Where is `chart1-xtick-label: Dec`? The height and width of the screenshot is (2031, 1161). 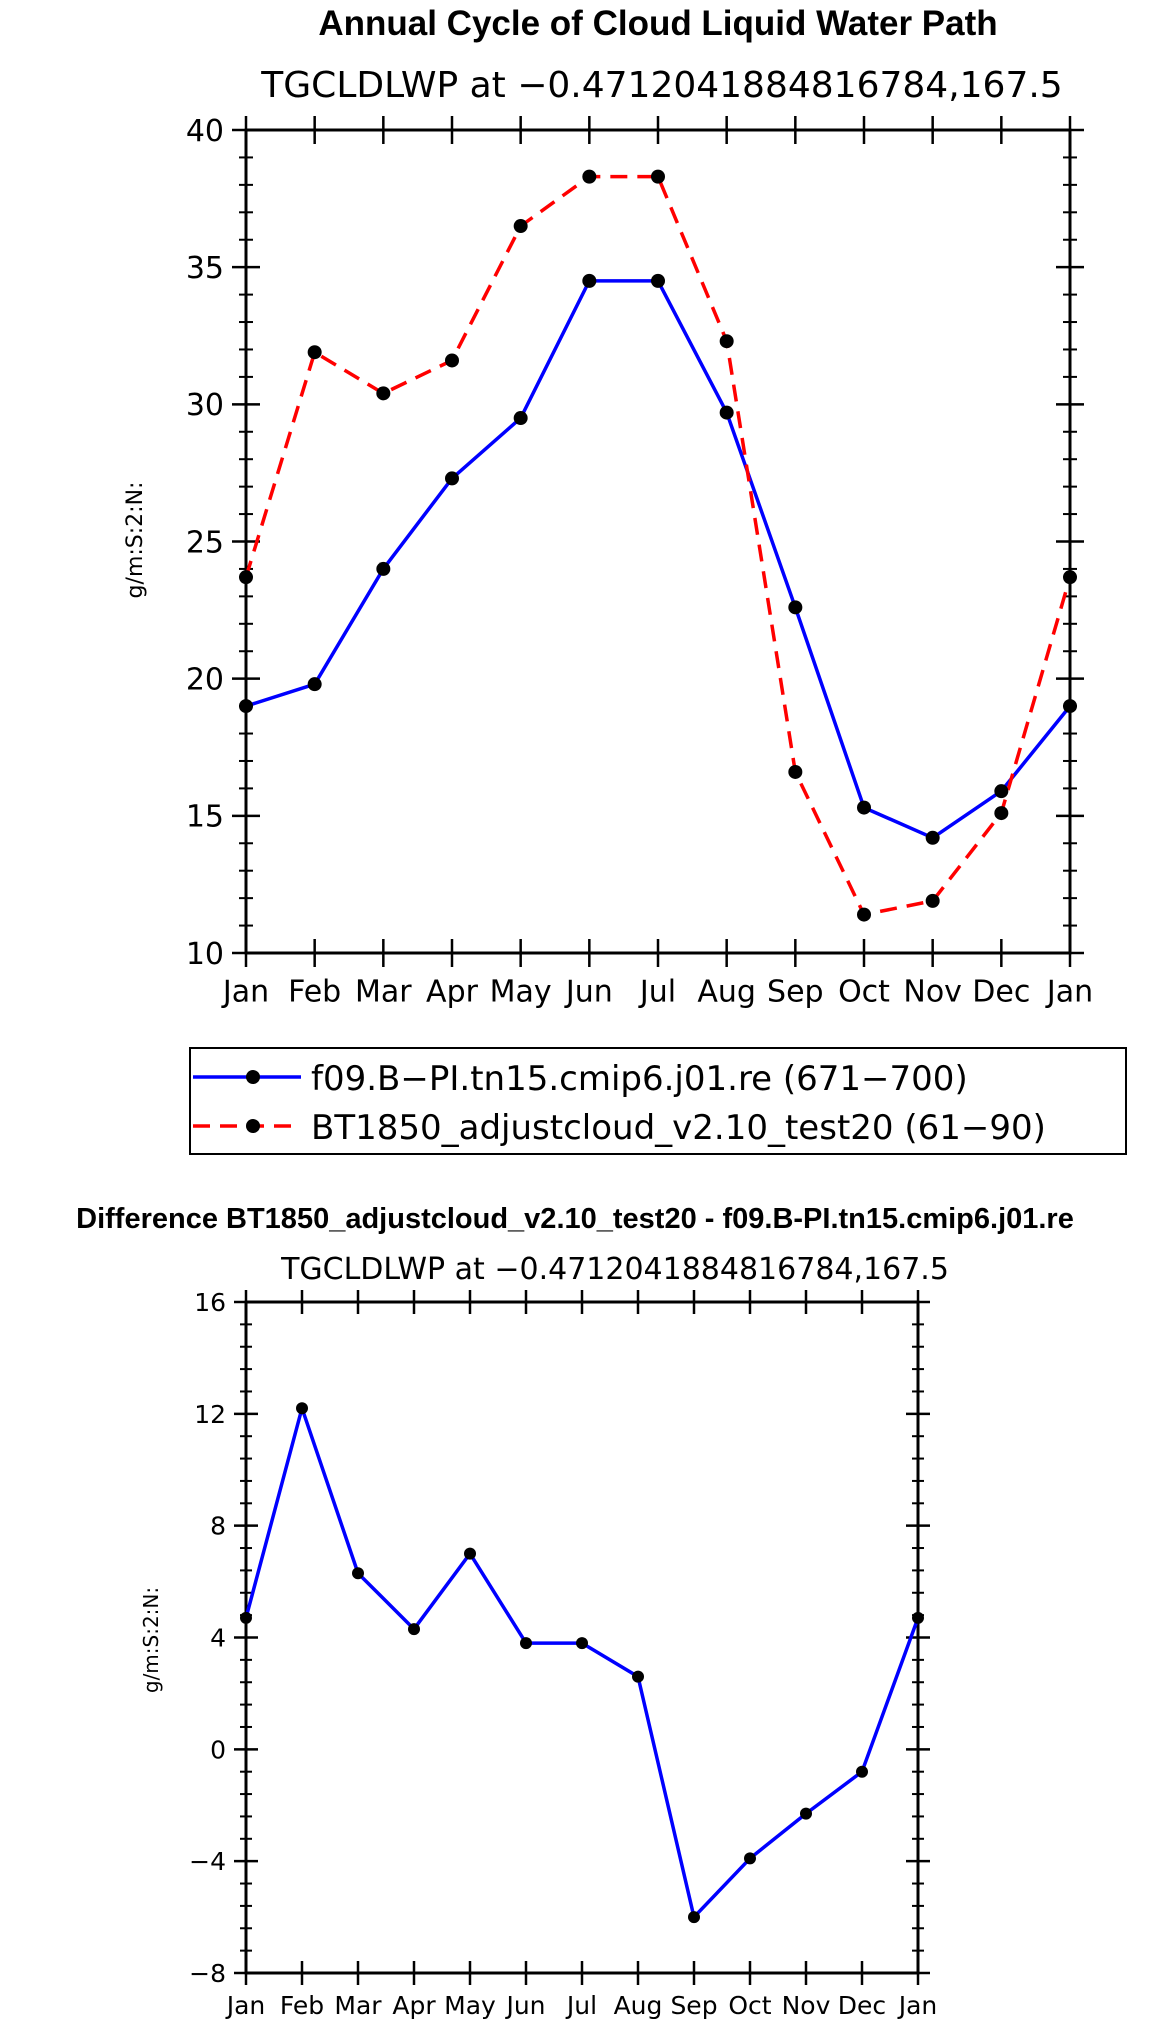 chart1-xtick-label: Dec is located at coordinates (1001, 992).